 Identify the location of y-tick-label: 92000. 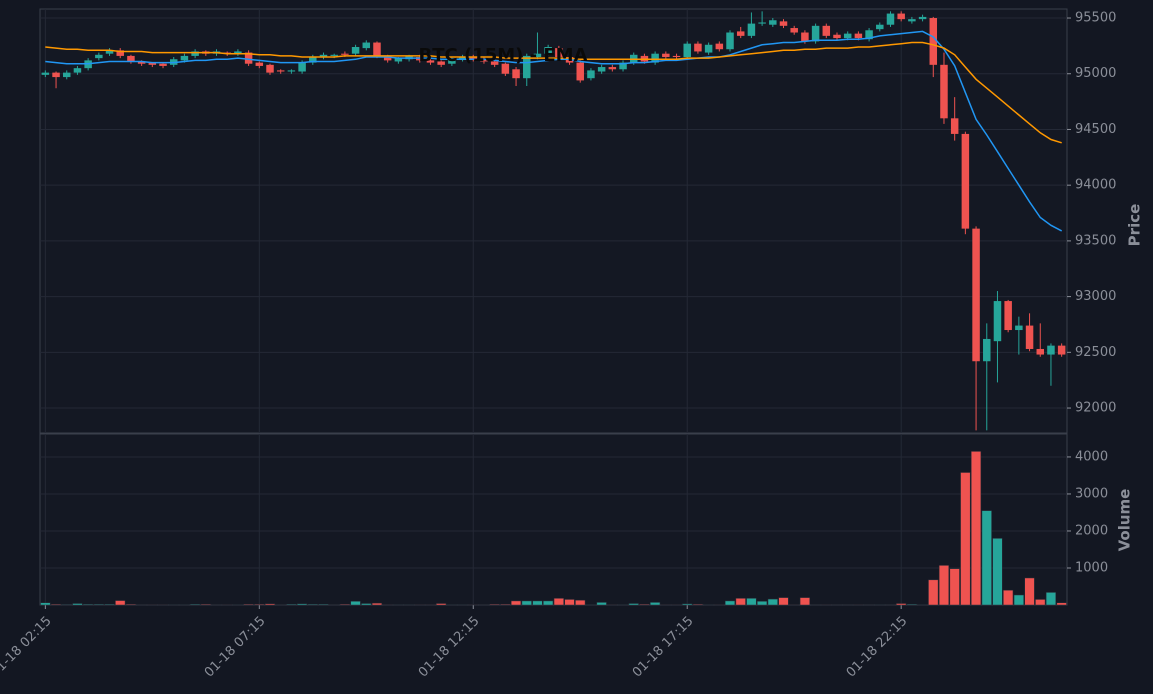
(1095, 408).